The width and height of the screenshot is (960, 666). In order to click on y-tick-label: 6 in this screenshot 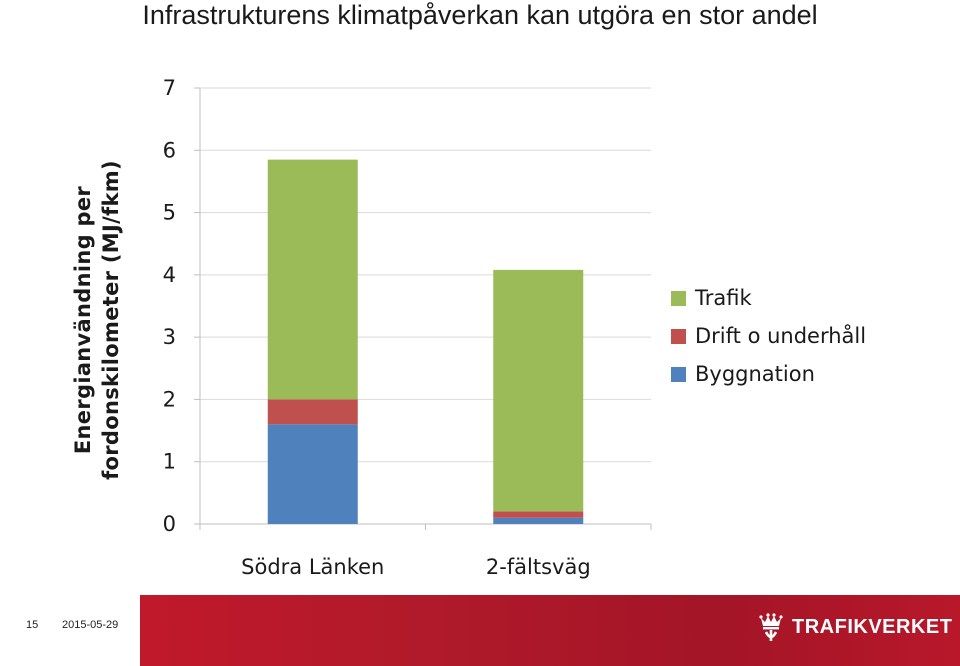, I will do `click(169, 150)`.